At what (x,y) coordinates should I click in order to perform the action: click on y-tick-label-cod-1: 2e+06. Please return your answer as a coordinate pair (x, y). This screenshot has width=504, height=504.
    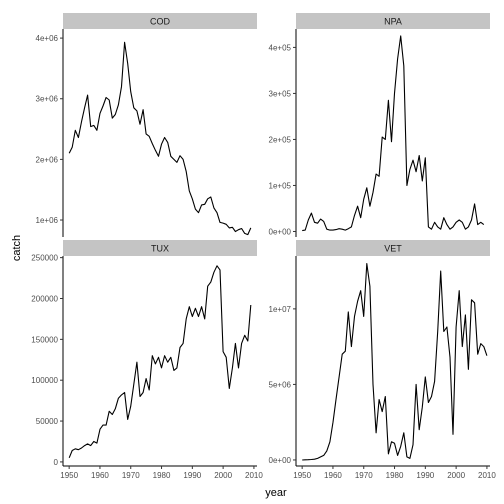
    Looking at the image, I should click on (47, 159).